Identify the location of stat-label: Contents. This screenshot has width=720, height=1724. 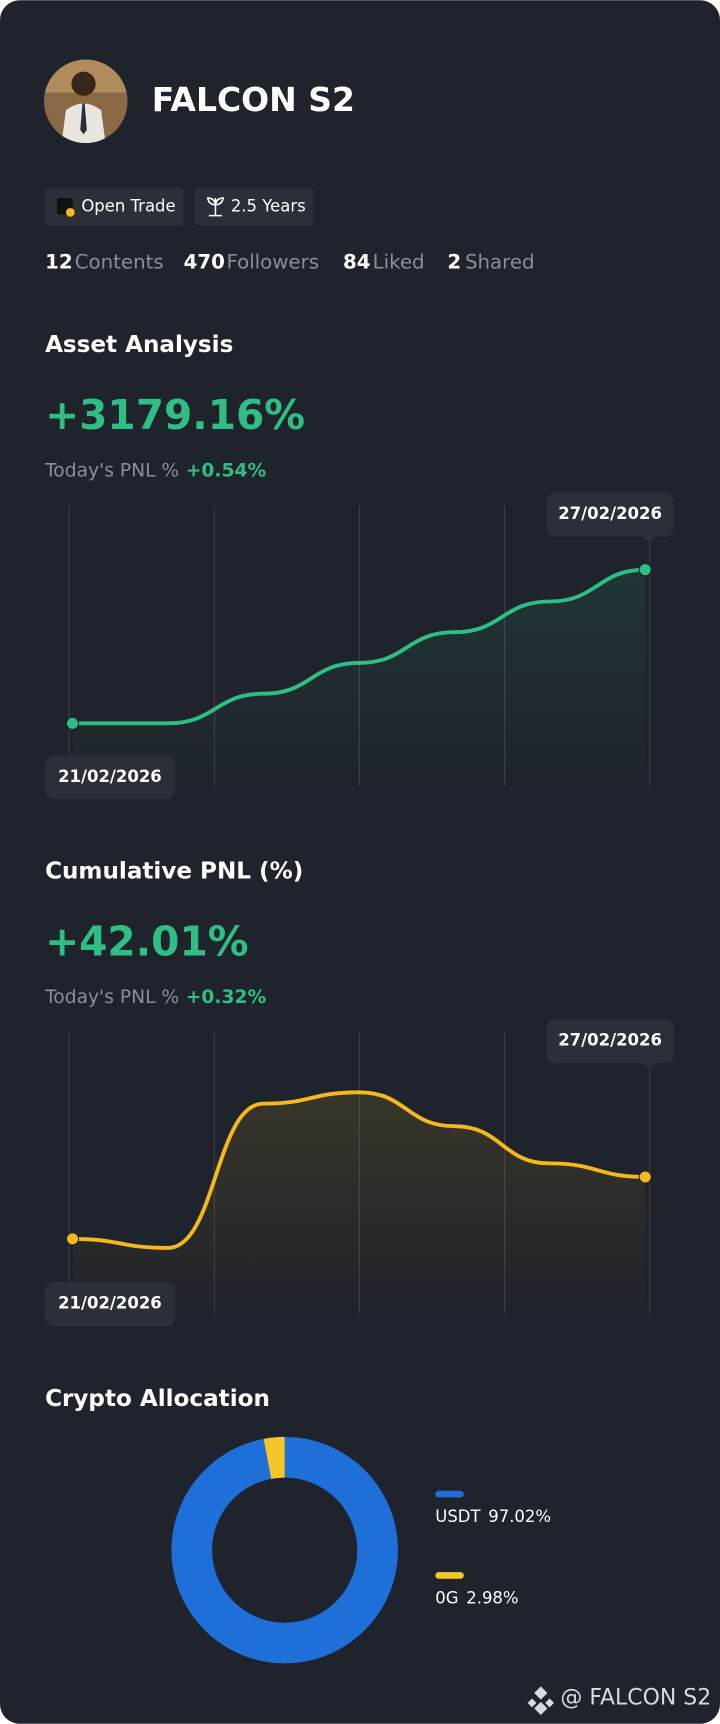
(119, 261).